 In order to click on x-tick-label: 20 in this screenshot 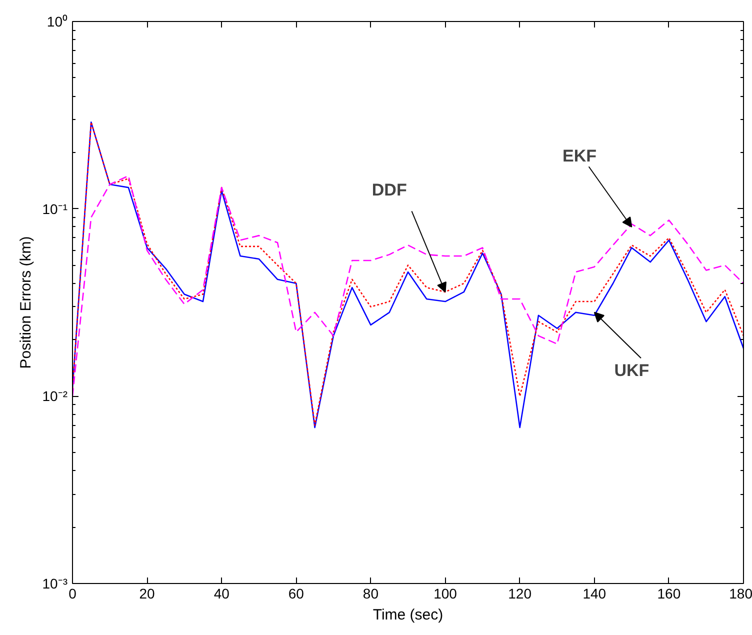, I will do `click(147, 594)`.